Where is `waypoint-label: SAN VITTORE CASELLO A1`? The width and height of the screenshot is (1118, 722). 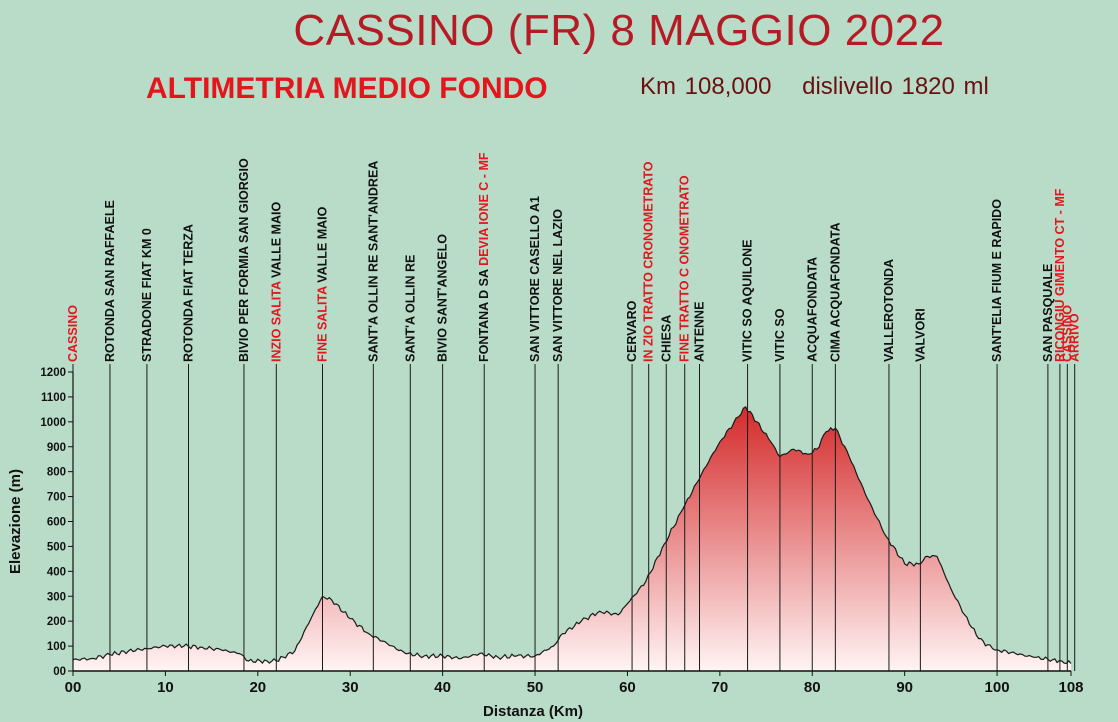
waypoint-label: SAN VITTORE CASELLO A1 is located at coordinates (535, 279).